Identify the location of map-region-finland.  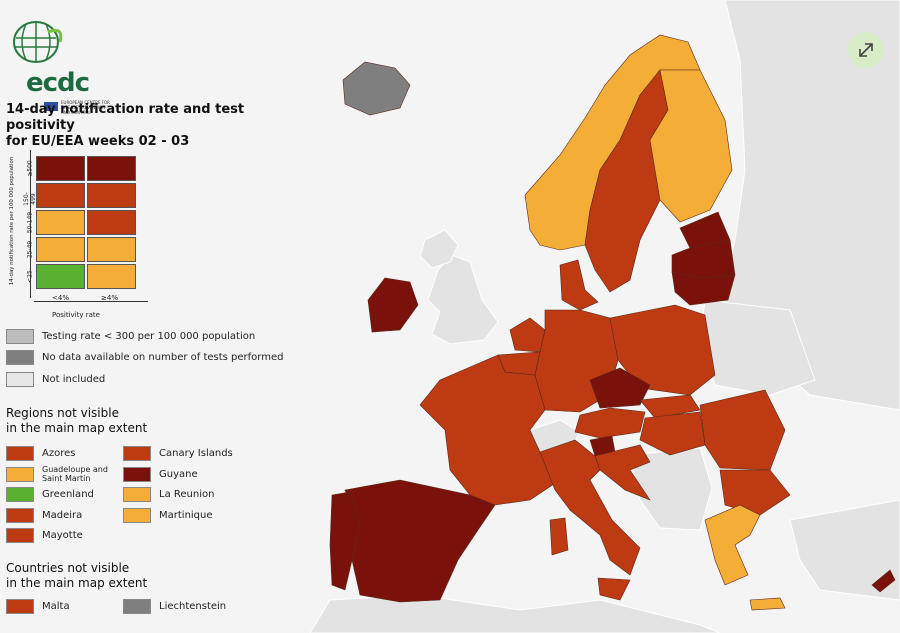
(691, 146).